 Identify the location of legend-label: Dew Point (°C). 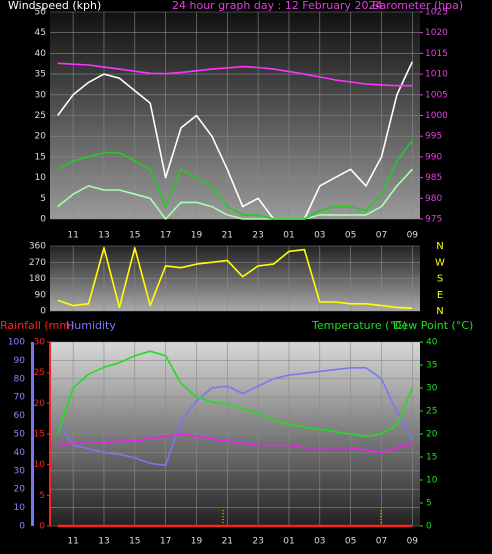
(433, 325).